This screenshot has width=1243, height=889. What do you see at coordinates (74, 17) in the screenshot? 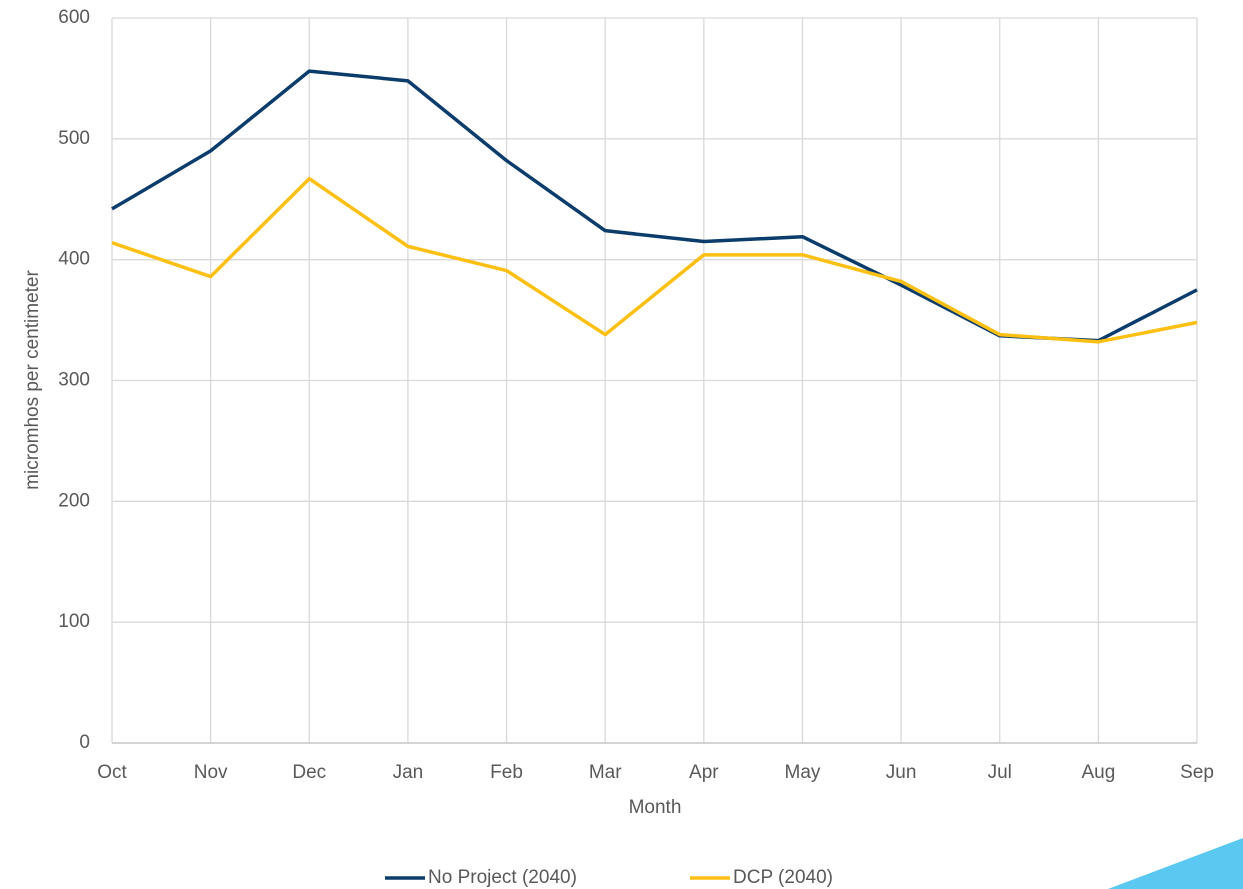
I see `y-tick-label: 600` at bounding box center [74, 17].